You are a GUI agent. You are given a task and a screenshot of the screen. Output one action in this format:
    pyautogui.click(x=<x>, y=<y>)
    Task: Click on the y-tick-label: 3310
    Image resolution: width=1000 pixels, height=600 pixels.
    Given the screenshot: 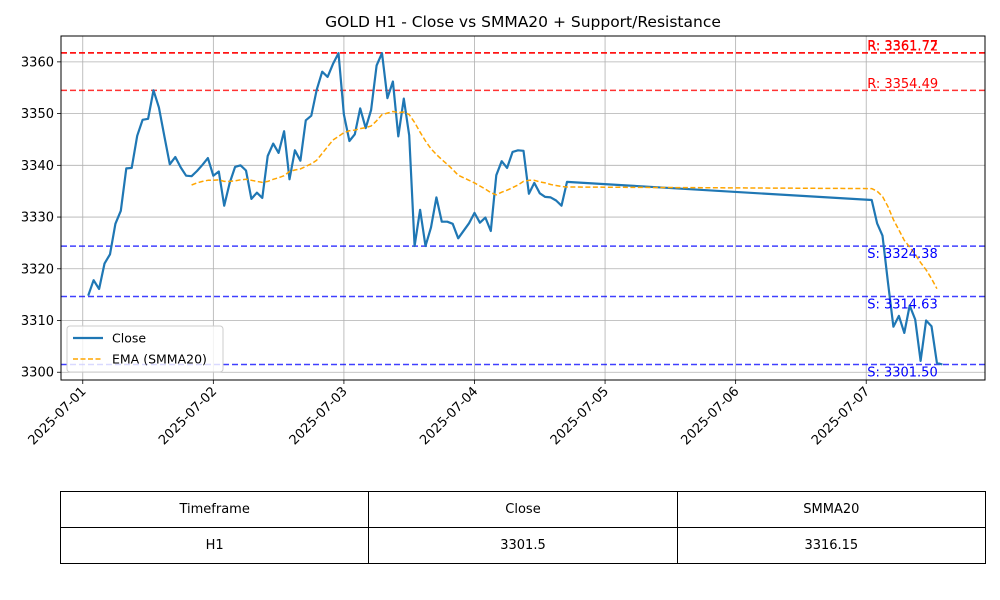 What is the action you would take?
    pyautogui.click(x=37, y=321)
    